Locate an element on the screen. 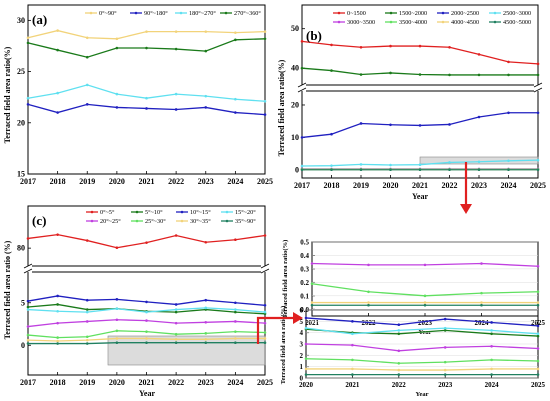  x-tick-label: 2018 is located at coordinates (332, 185).